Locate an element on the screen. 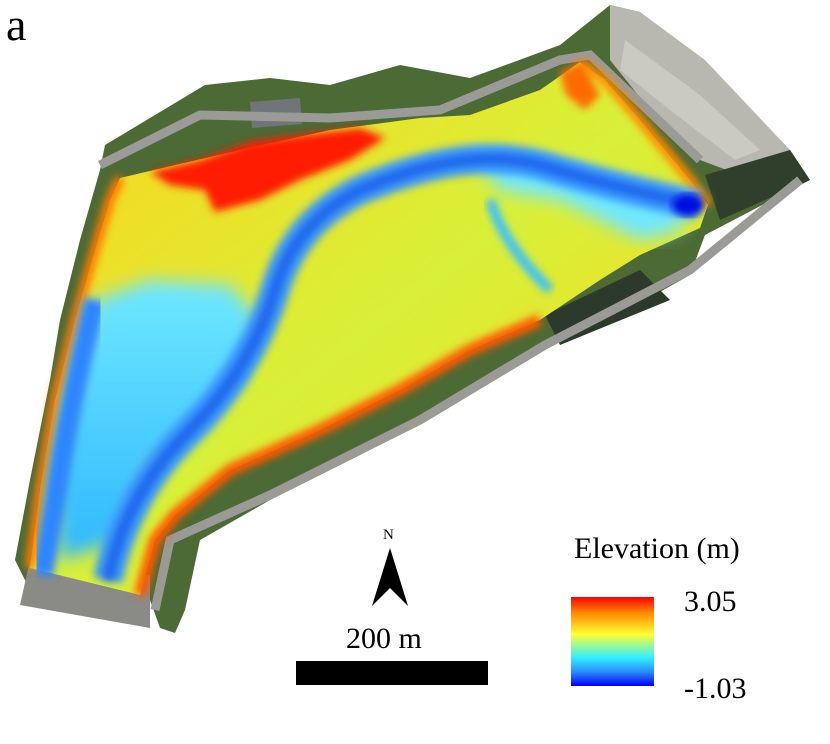  branch-channel is located at coordinates (519, 246).